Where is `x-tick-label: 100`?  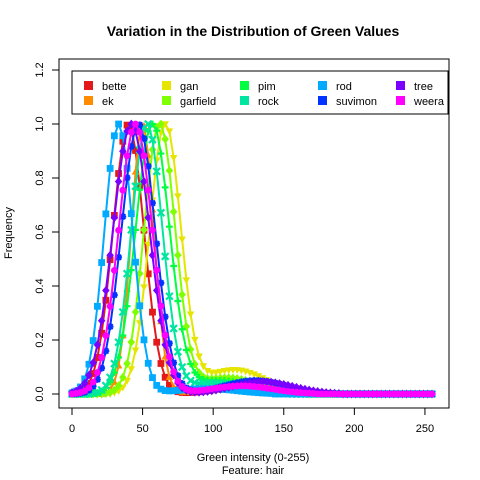 x-tick-label: 100 is located at coordinates (213, 429).